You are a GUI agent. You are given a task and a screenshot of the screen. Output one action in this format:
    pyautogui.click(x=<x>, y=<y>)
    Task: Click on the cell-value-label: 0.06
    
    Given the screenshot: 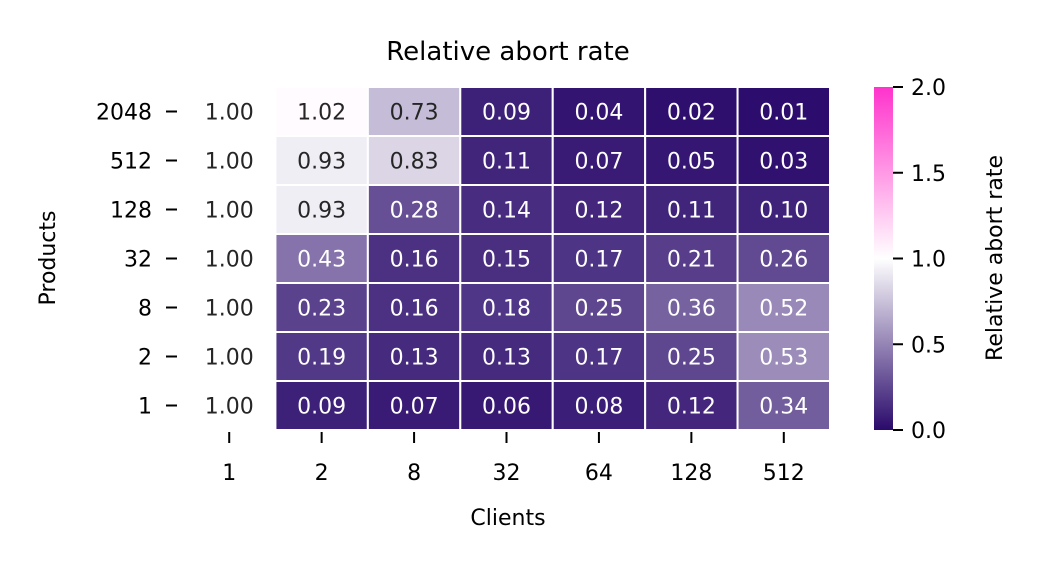 What is the action you would take?
    pyautogui.click(x=506, y=407)
    